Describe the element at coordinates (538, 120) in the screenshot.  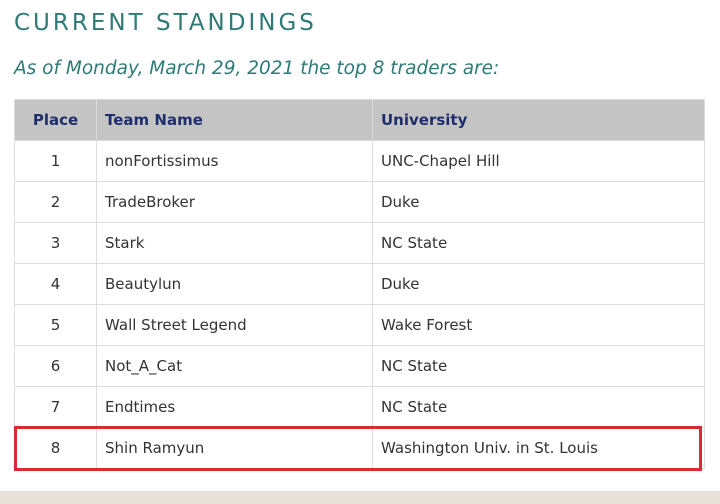
I see `column-header-university: University` at that location.